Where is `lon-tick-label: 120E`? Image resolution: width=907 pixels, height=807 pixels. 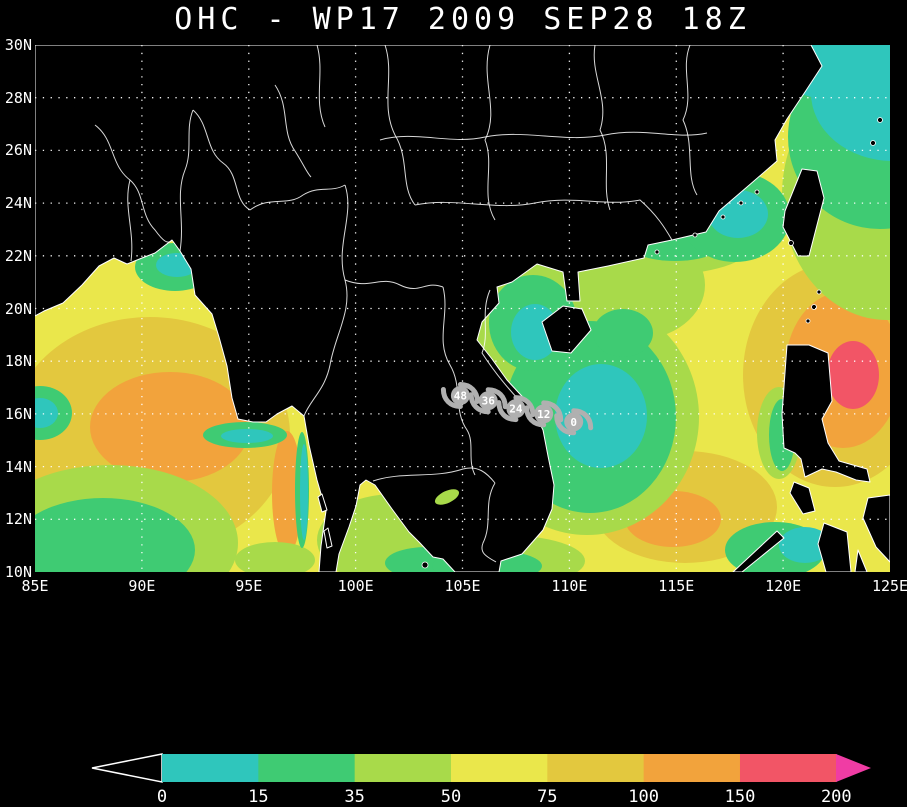
lon-tick-label: 120E is located at coordinates (783, 586).